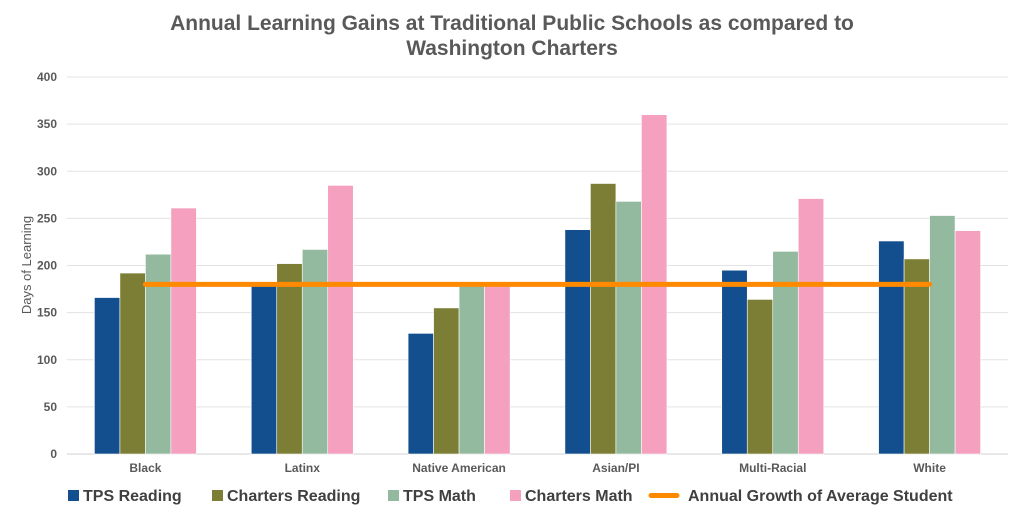 This screenshot has height=518, width=1024. Describe the element at coordinates (579, 496) in the screenshot. I see `legend-item-label: Charters Math` at that location.